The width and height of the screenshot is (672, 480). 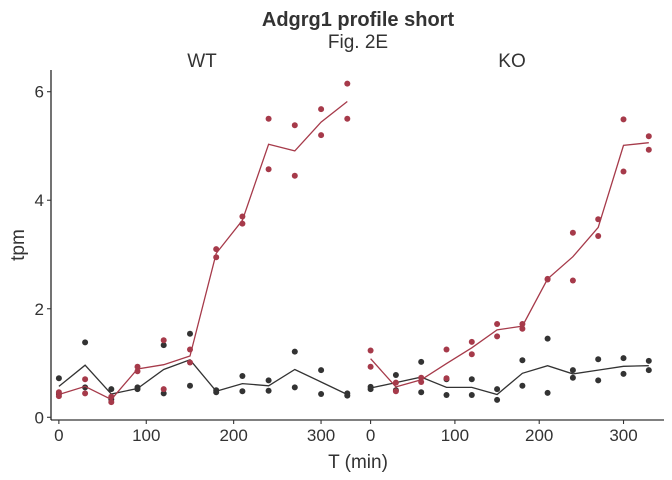 I want to click on y-tick-label: 0, so click(x=39, y=417).